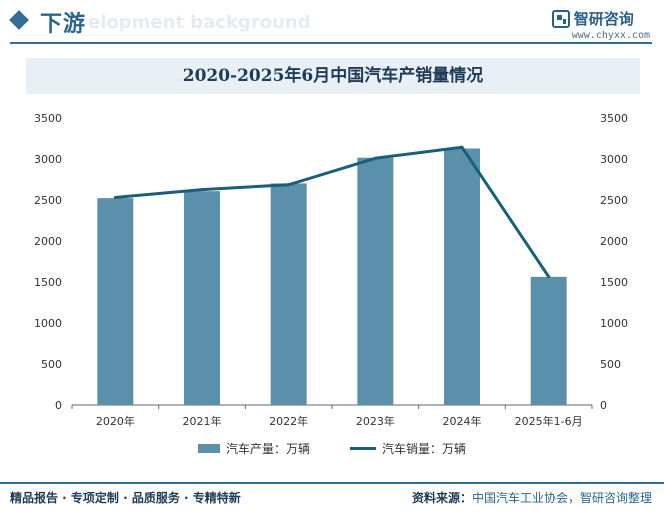  What do you see at coordinates (199, 22) in the screenshot?
I see `background-text: elopment background` at bounding box center [199, 22].